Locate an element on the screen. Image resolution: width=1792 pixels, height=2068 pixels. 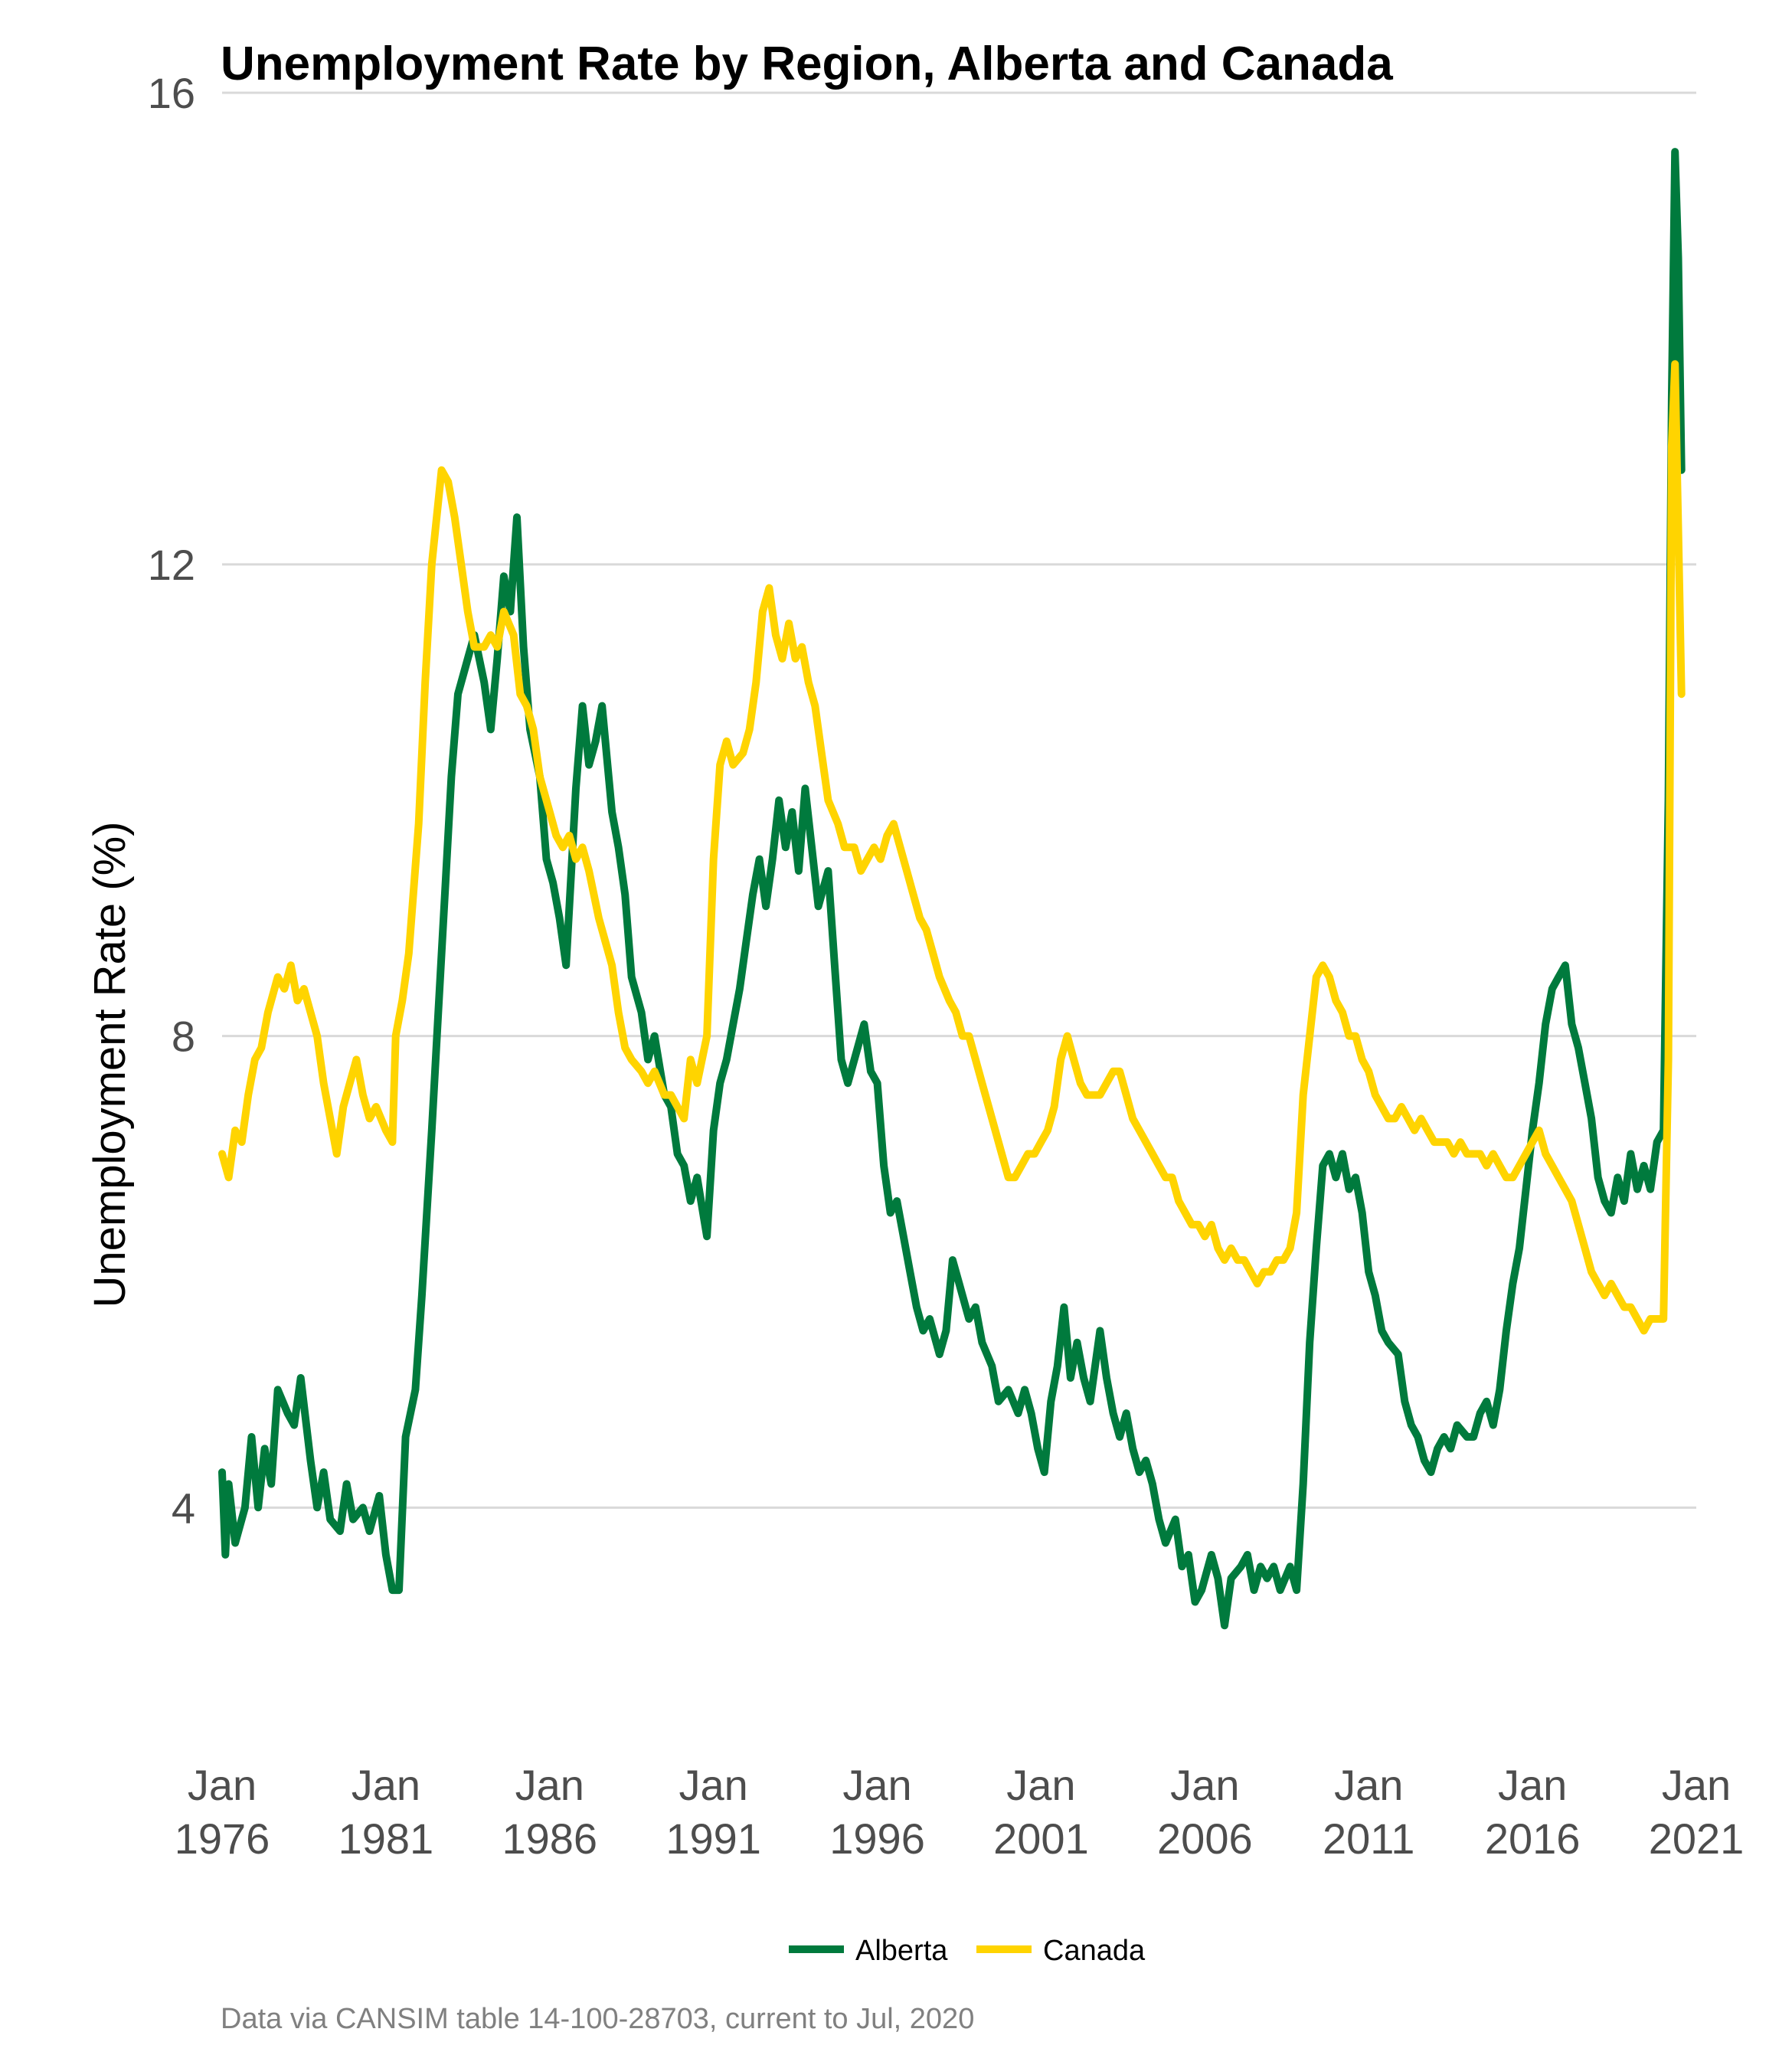
x-tick-label-2021: Jan 2021 is located at coordinates (1697, 1812).